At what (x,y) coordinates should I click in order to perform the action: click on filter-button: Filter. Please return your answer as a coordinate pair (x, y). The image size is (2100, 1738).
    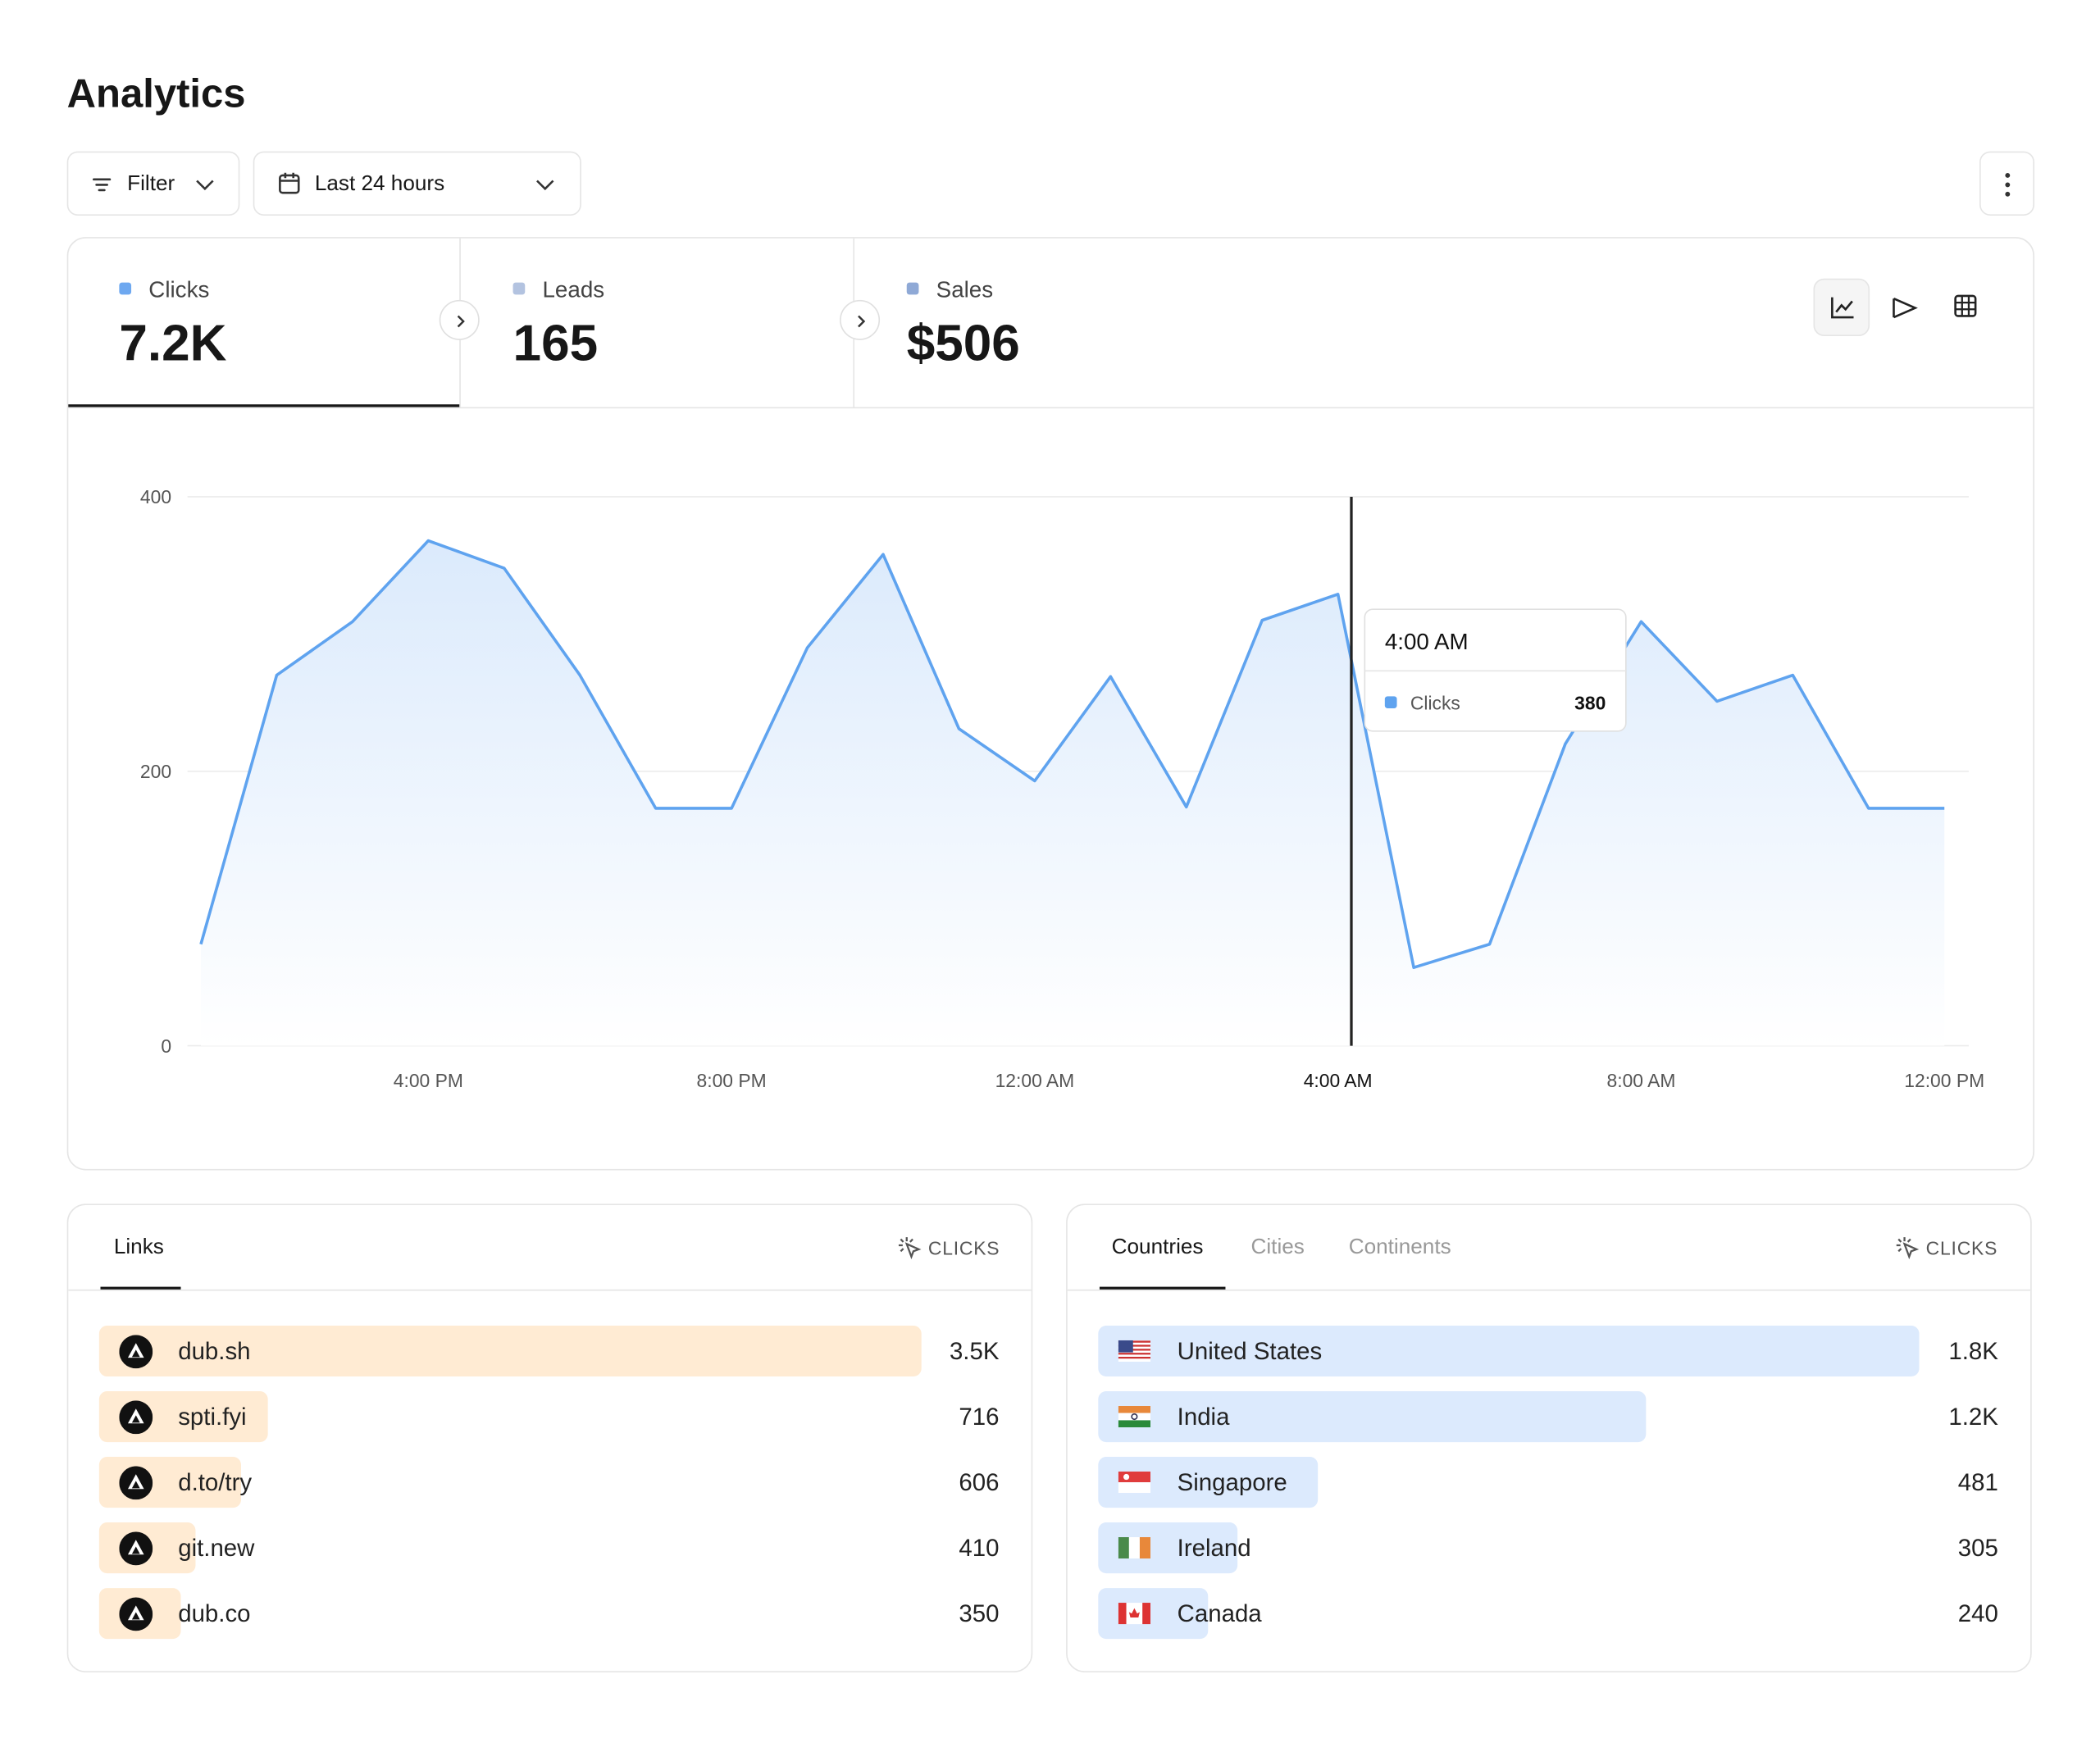
    Looking at the image, I should click on (153, 183).